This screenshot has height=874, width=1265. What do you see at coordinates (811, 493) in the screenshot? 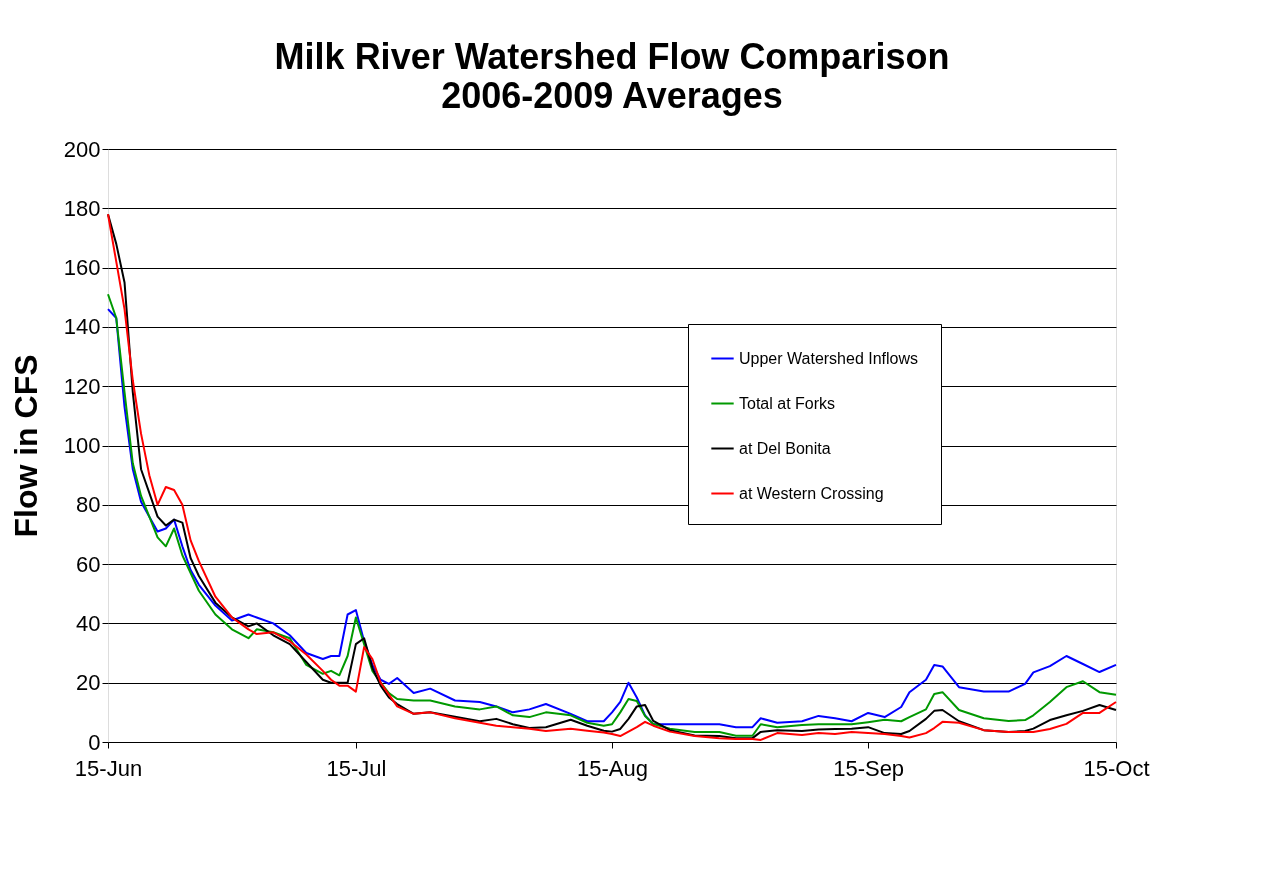
I see `legend-label: at Western Crossing` at bounding box center [811, 493].